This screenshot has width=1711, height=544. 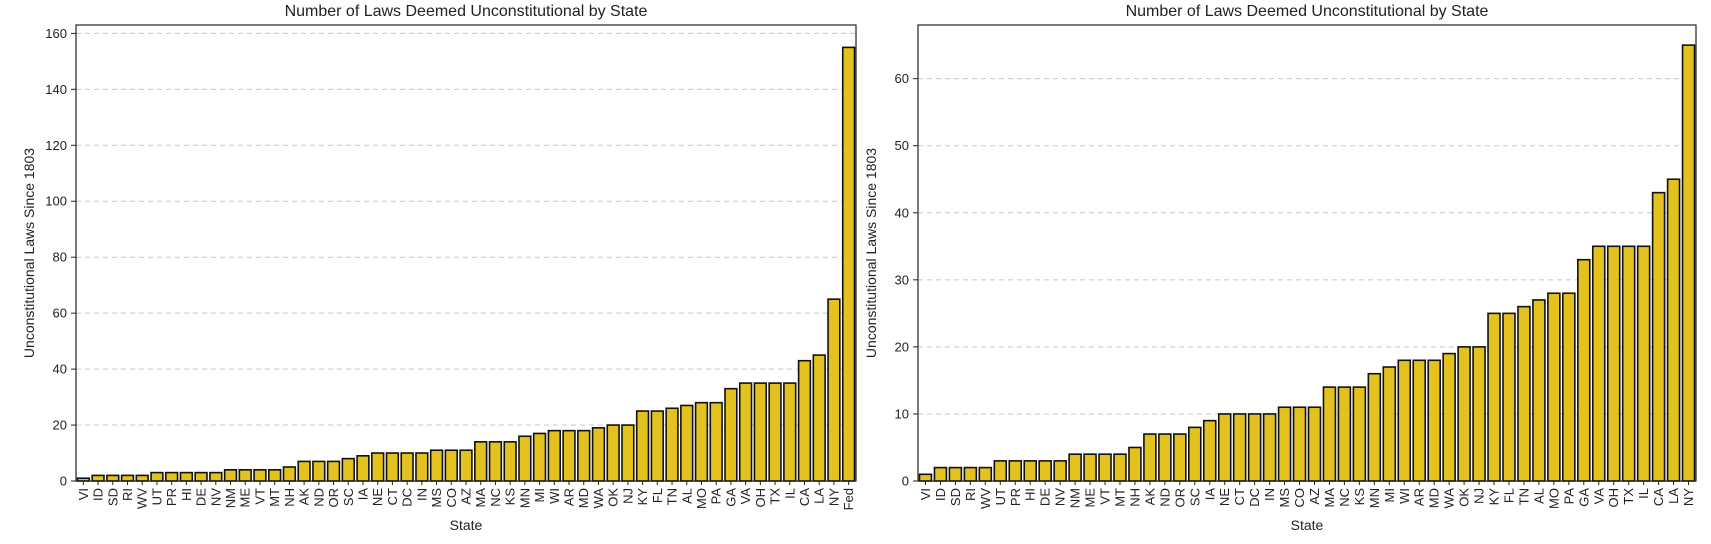 I want to click on bar-ma, so click(x=1329, y=434).